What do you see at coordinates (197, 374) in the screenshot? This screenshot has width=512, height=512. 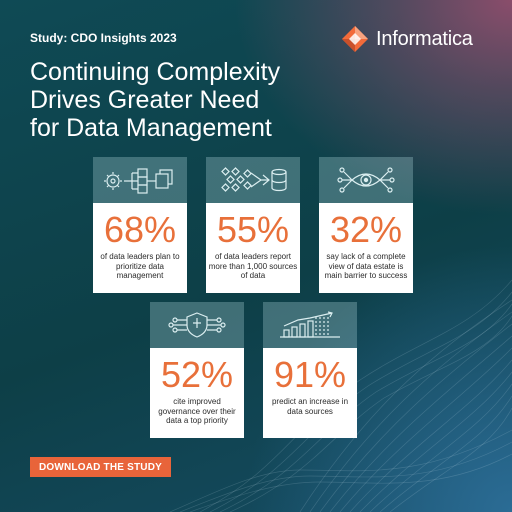 I see `stat-value: 52%` at bounding box center [197, 374].